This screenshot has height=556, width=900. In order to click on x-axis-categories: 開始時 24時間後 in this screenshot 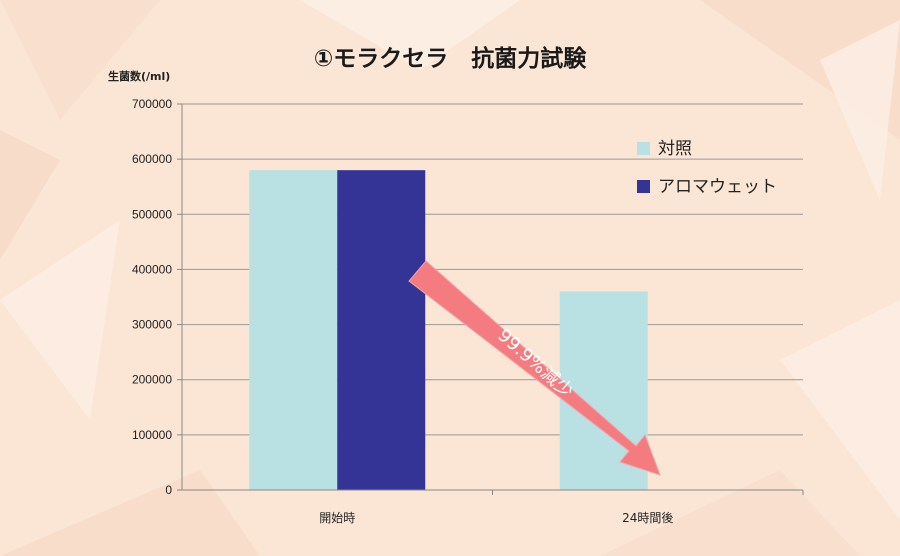, I will do `click(561, 507)`.